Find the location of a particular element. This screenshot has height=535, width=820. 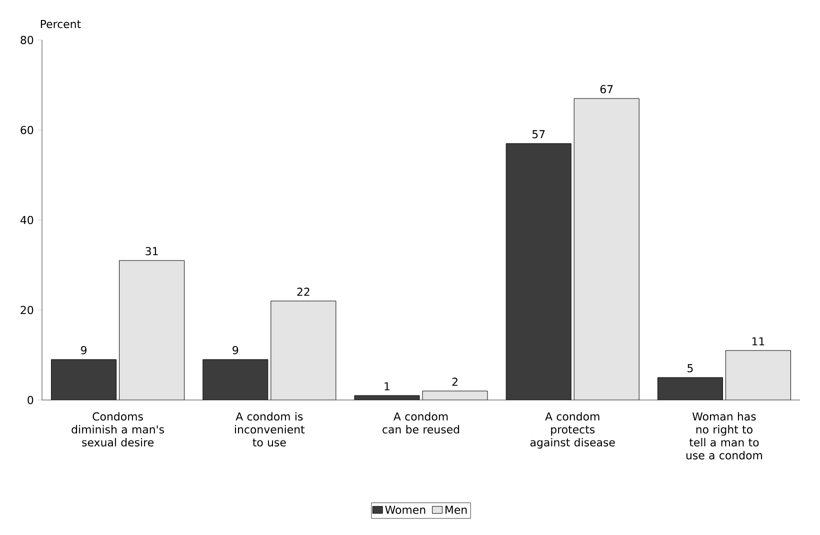

x-tick-label: A condom protects against disease is located at coordinates (572, 430).